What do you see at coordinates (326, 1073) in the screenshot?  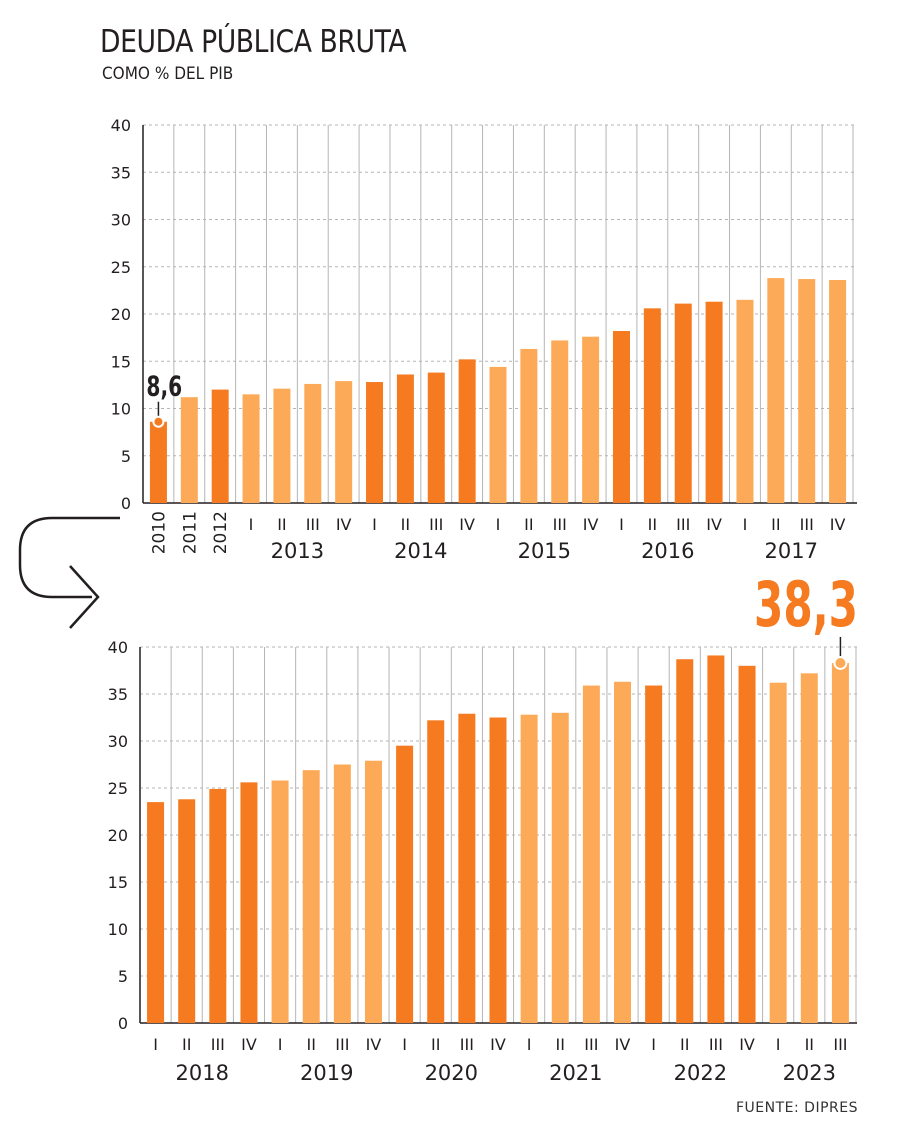 I see `x-group-label-year: 2019` at bounding box center [326, 1073].